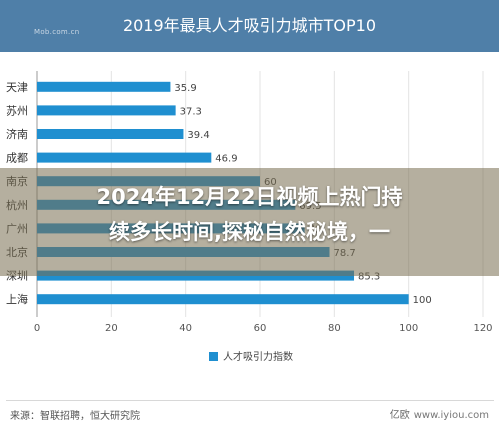  I want to click on data-label: 35.9, so click(185, 88).